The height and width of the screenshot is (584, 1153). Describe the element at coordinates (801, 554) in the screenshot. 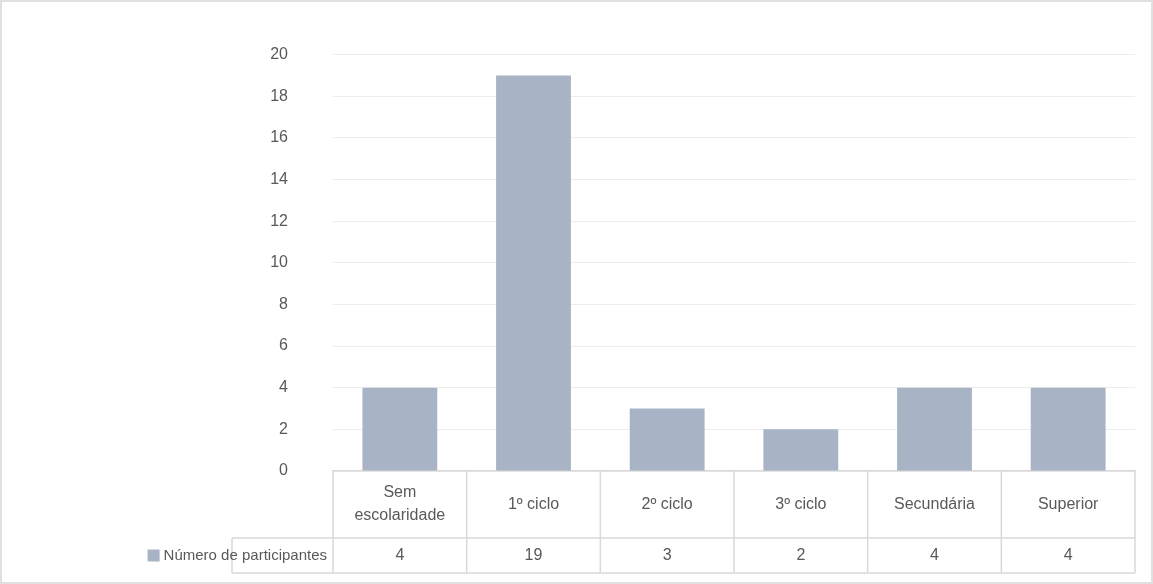

I see `data-label: 2` at that location.